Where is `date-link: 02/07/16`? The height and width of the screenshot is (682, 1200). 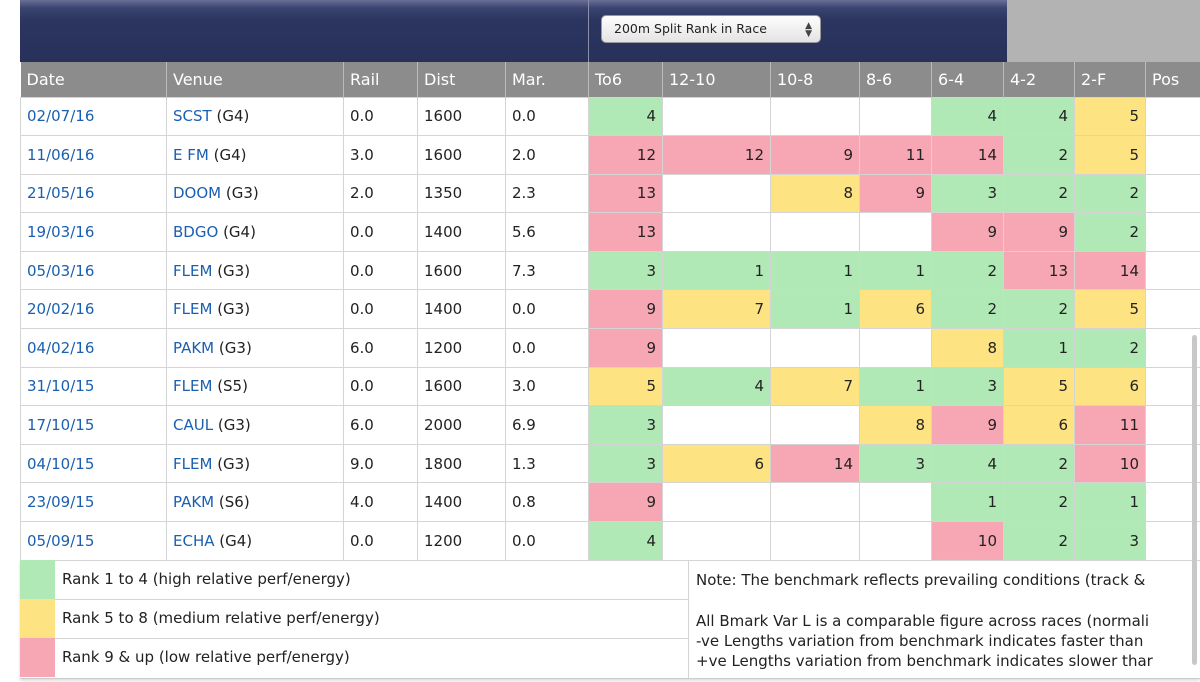
date-link: 02/07/16 is located at coordinates (61, 116).